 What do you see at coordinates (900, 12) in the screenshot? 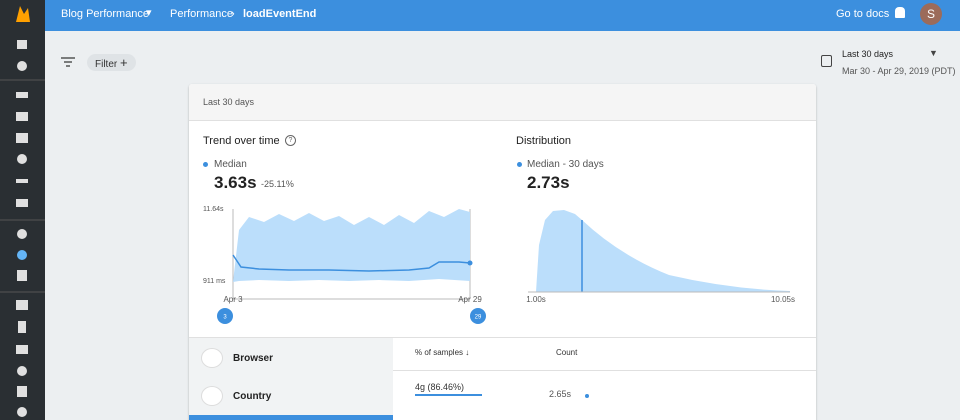
I see `notifications` at bounding box center [900, 12].